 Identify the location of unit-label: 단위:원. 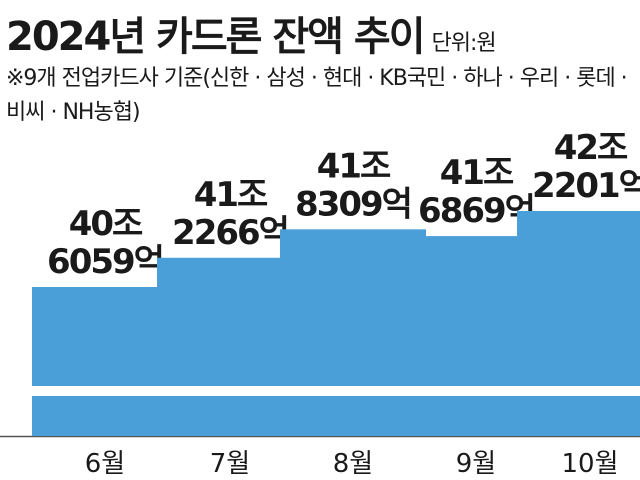
(464, 43).